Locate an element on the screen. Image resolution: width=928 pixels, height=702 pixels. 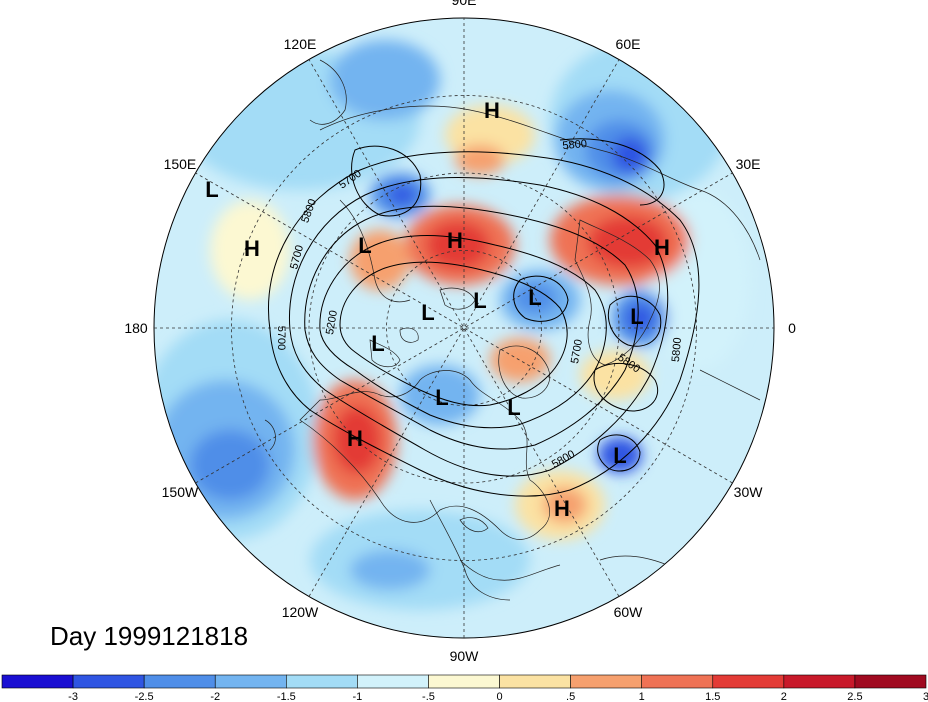
colorbar-tick-label: .5 is located at coordinates (570, 696).